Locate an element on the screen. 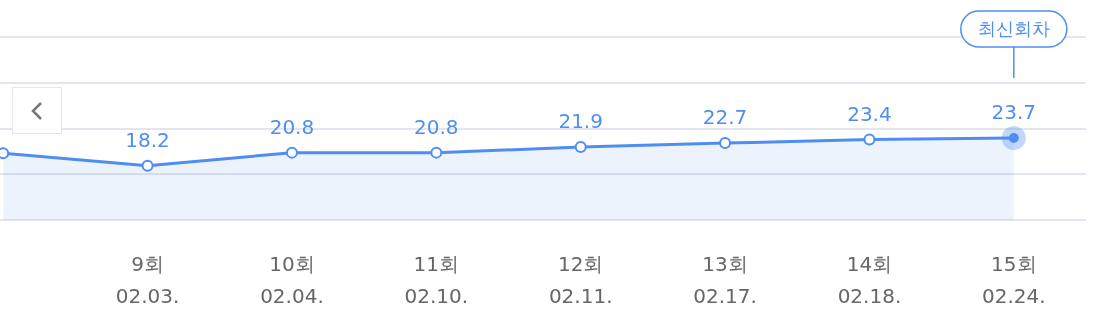 This screenshot has height=336, width=1117. x-tick-label: 11회 02.10. is located at coordinates (436, 280).